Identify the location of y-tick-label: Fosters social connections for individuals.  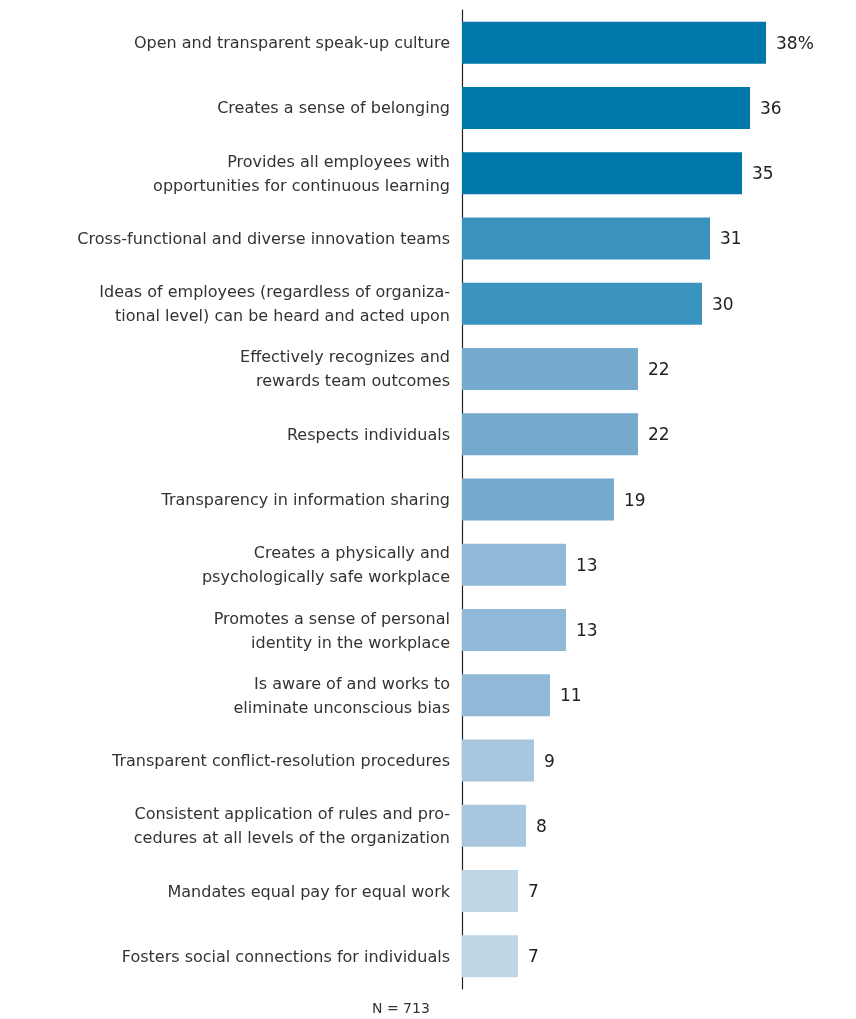
(285, 956).